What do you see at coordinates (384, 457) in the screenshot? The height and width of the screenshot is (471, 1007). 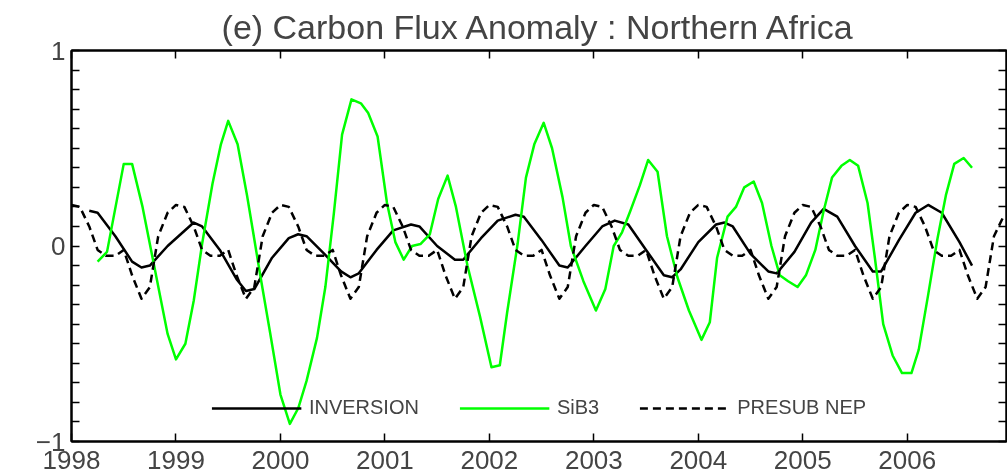 I see `x-tick-label: 2001` at bounding box center [384, 457].